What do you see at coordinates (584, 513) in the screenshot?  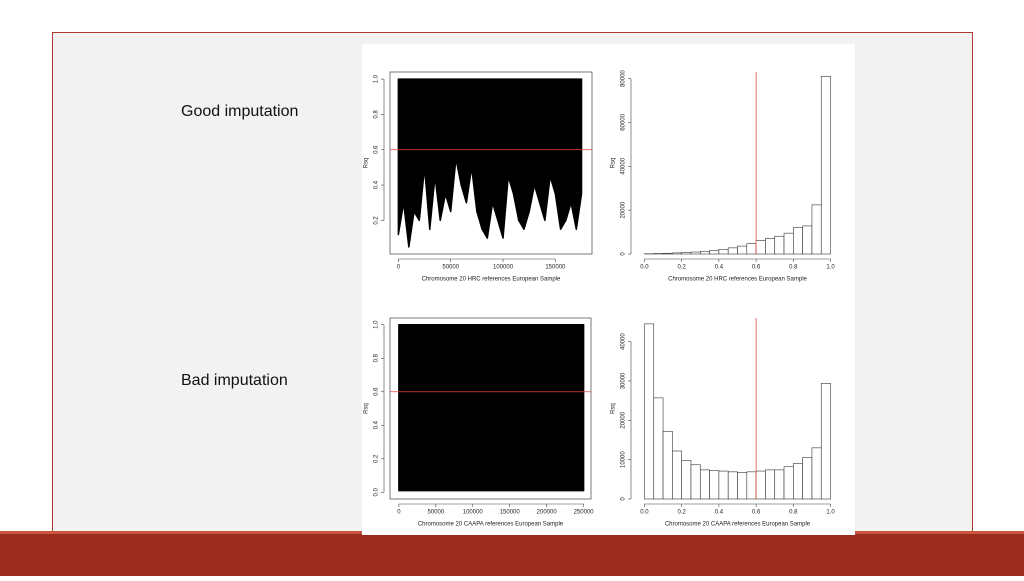 I see `x-tick-label: 250000` at bounding box center [584, 513].